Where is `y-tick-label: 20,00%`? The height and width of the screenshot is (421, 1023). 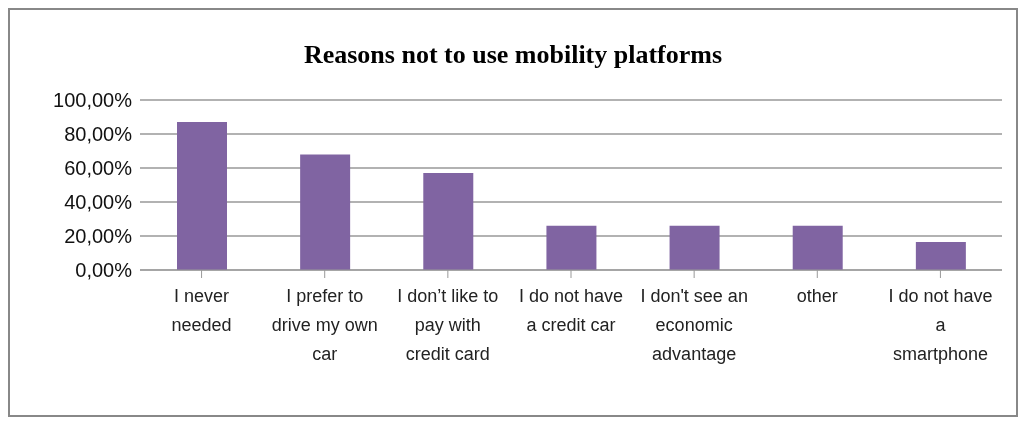
y-tick-label: 20,00% is located at coordinates (98, 236).